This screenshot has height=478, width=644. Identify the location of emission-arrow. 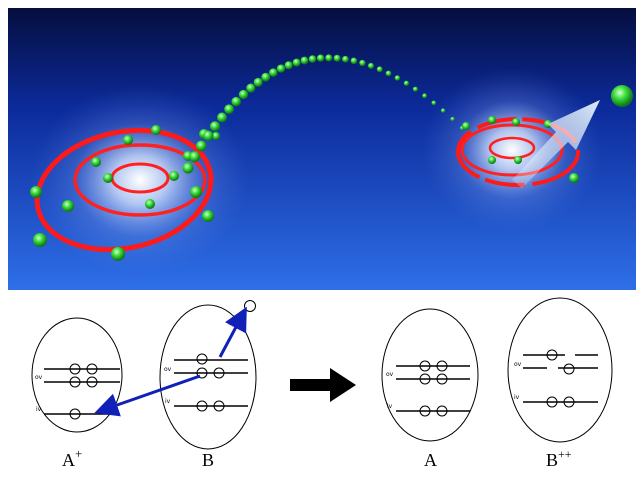
(232, 332).